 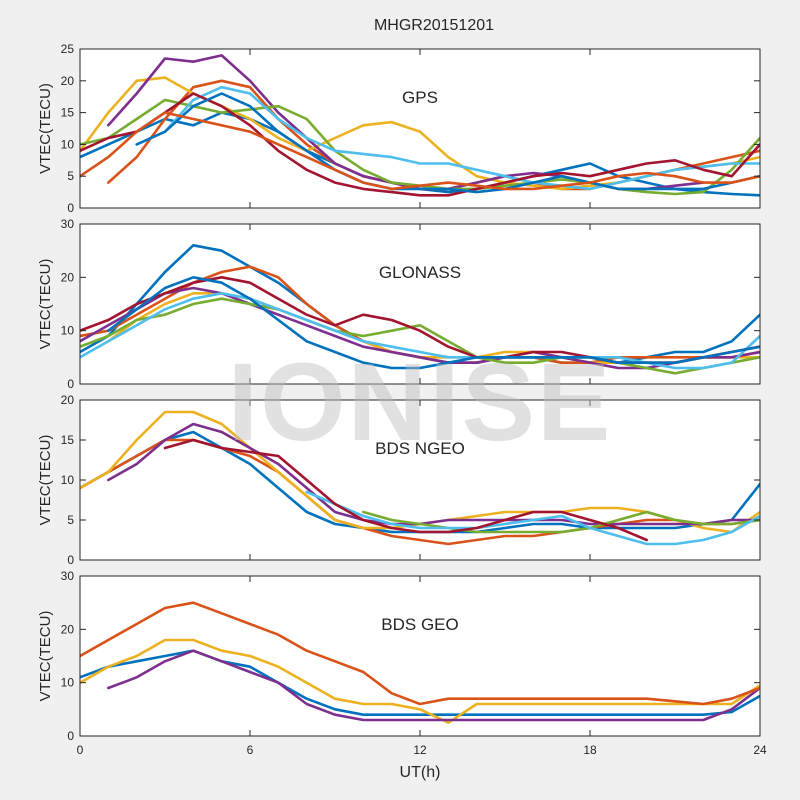 What do you see at coordinates (80, 750) in the screenshot?
I see `x-tick-label: 0` at bounding box center [80, 750].